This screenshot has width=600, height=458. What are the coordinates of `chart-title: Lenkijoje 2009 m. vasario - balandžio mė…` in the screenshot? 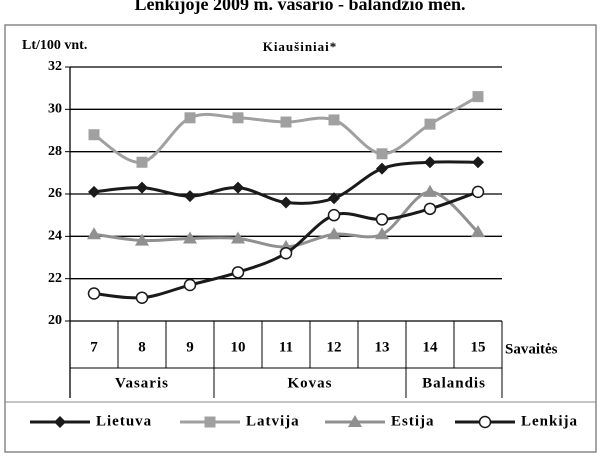 It's located at (300, 7).